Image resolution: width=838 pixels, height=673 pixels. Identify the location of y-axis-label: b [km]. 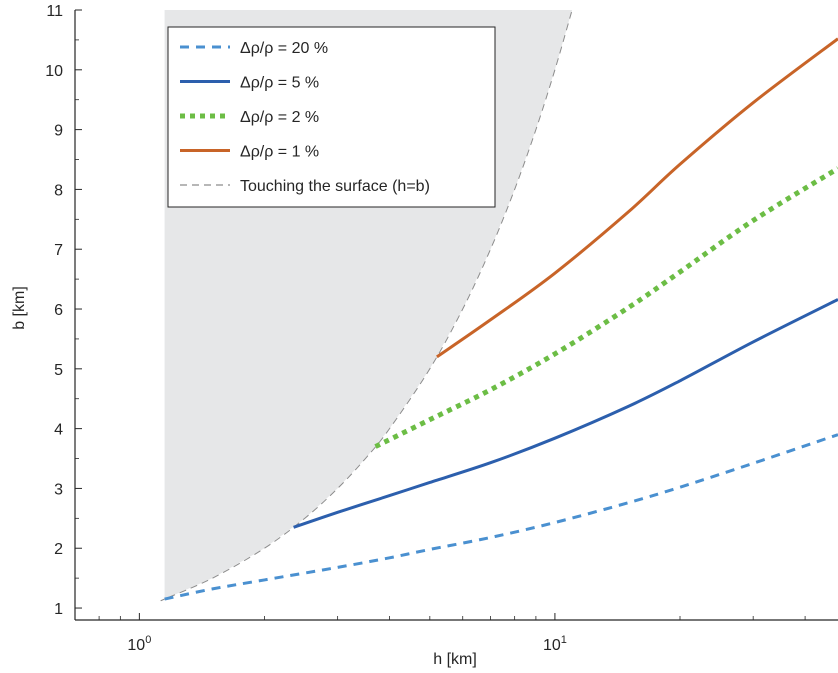
(19, 308).